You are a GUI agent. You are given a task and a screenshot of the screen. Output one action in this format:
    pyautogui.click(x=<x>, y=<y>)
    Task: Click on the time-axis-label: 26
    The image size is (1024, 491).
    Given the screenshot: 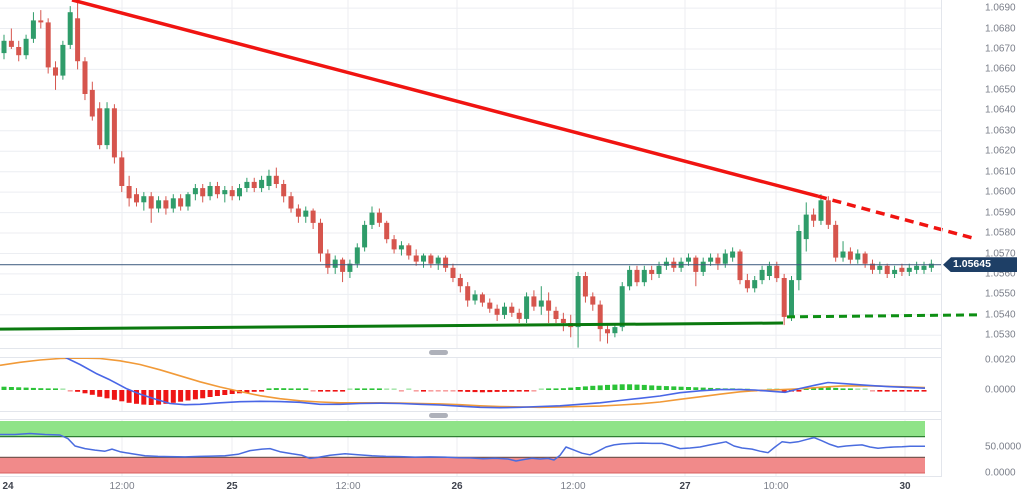 What is the action you would take?
    pyautogui.click(x=457, y=486)
    